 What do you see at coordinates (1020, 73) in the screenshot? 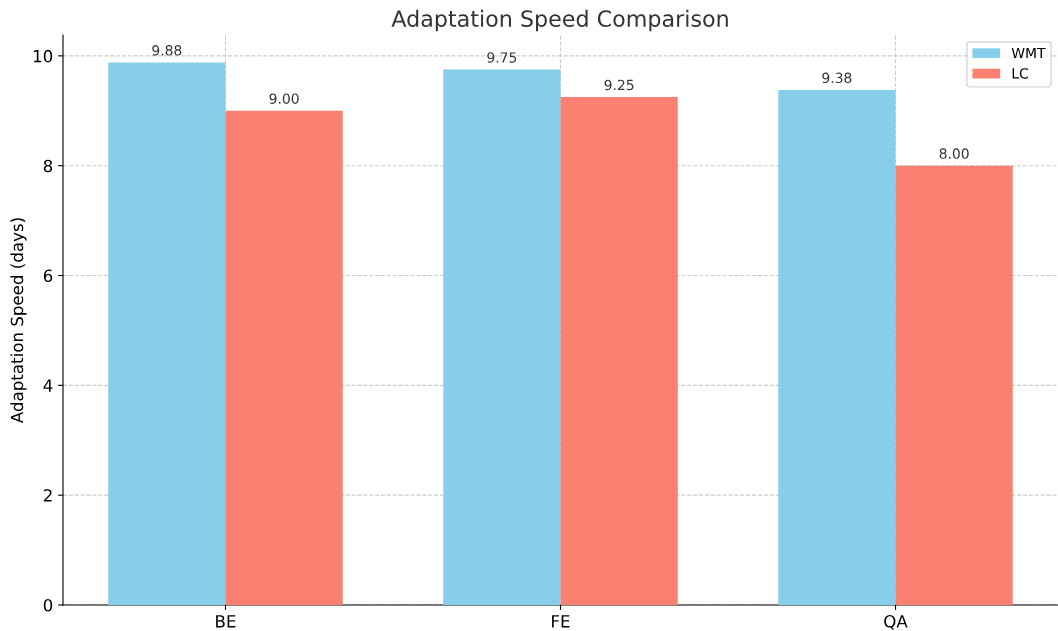
I see `legend-label: LC` at bounding box center [1020, 73].